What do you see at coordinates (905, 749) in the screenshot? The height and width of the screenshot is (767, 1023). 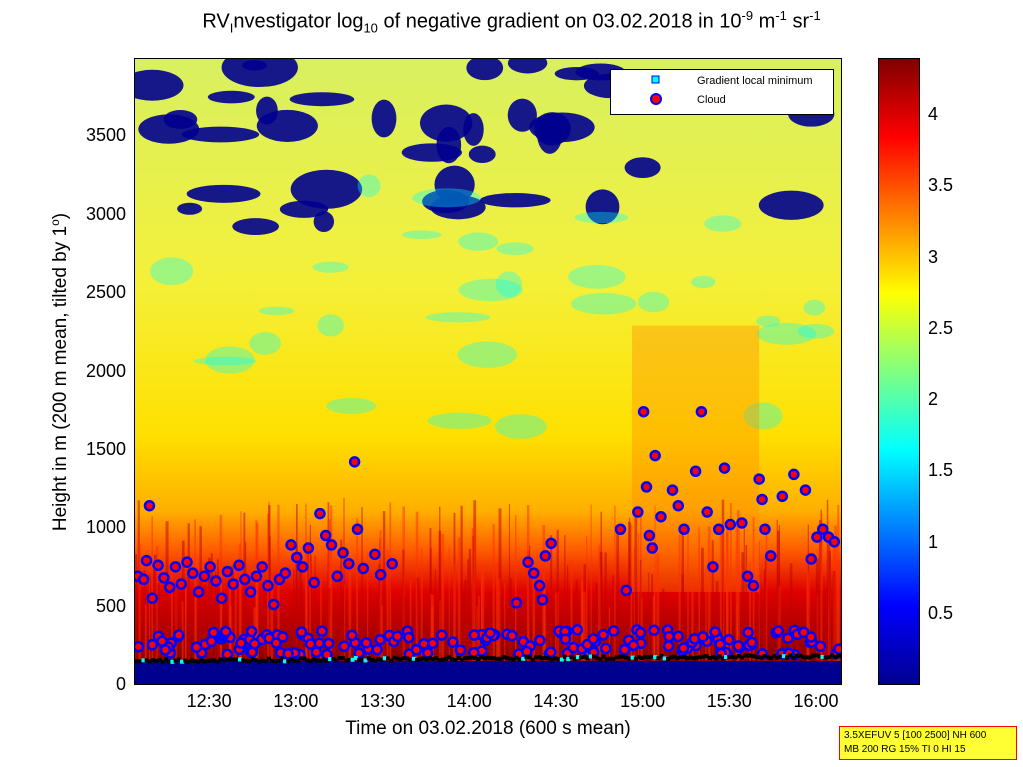 I see `info-line-2: MB 200 RG 15% TI 0 HI 15` at bounding box center [905, 749].